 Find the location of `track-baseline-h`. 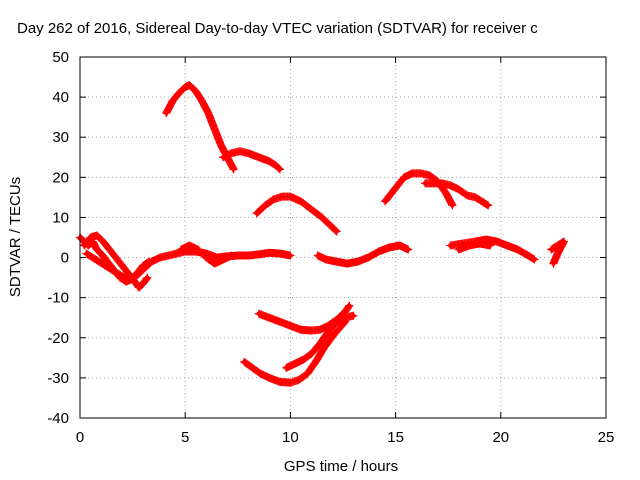

track-baseline-h is located at coordinates (557, 252).